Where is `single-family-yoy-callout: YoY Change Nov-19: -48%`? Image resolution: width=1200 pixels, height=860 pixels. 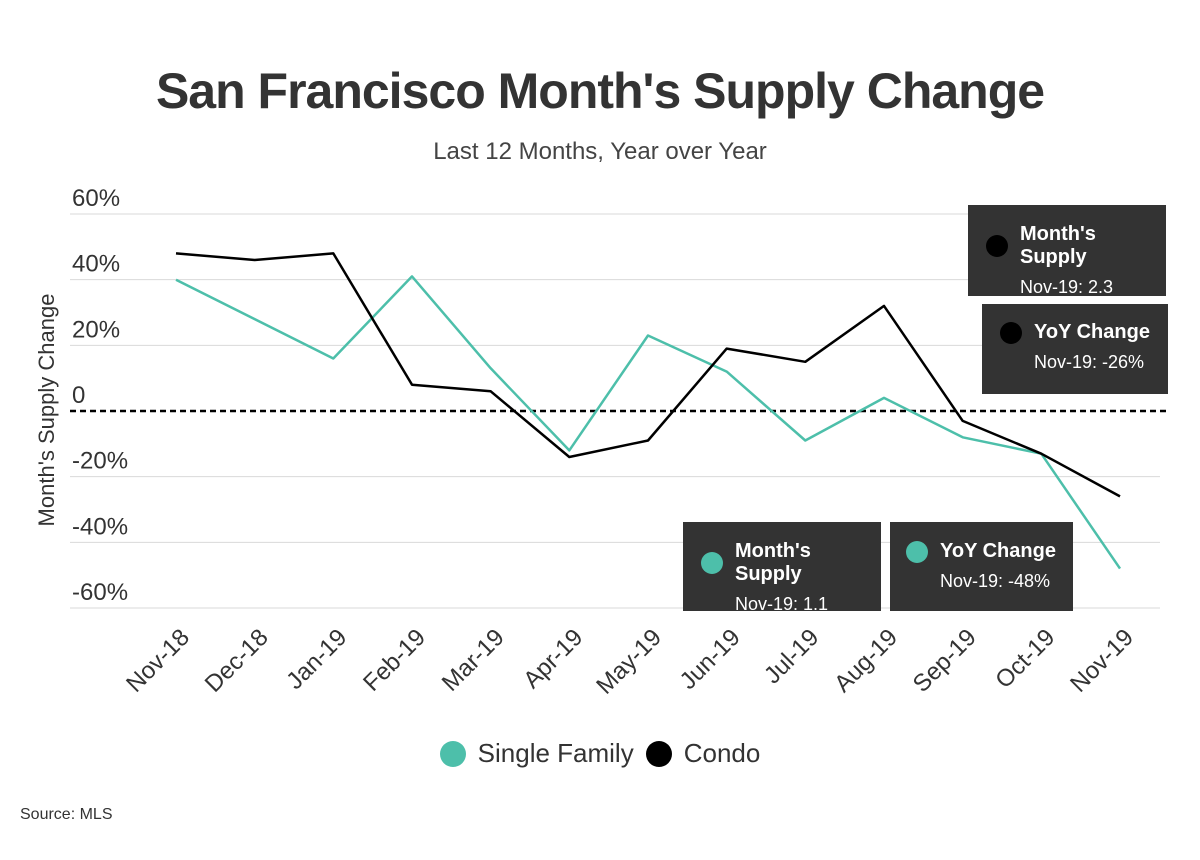
single-family-yoy-callout: YoY Change Nov-19: -48% is located at coordinates (981, 566).